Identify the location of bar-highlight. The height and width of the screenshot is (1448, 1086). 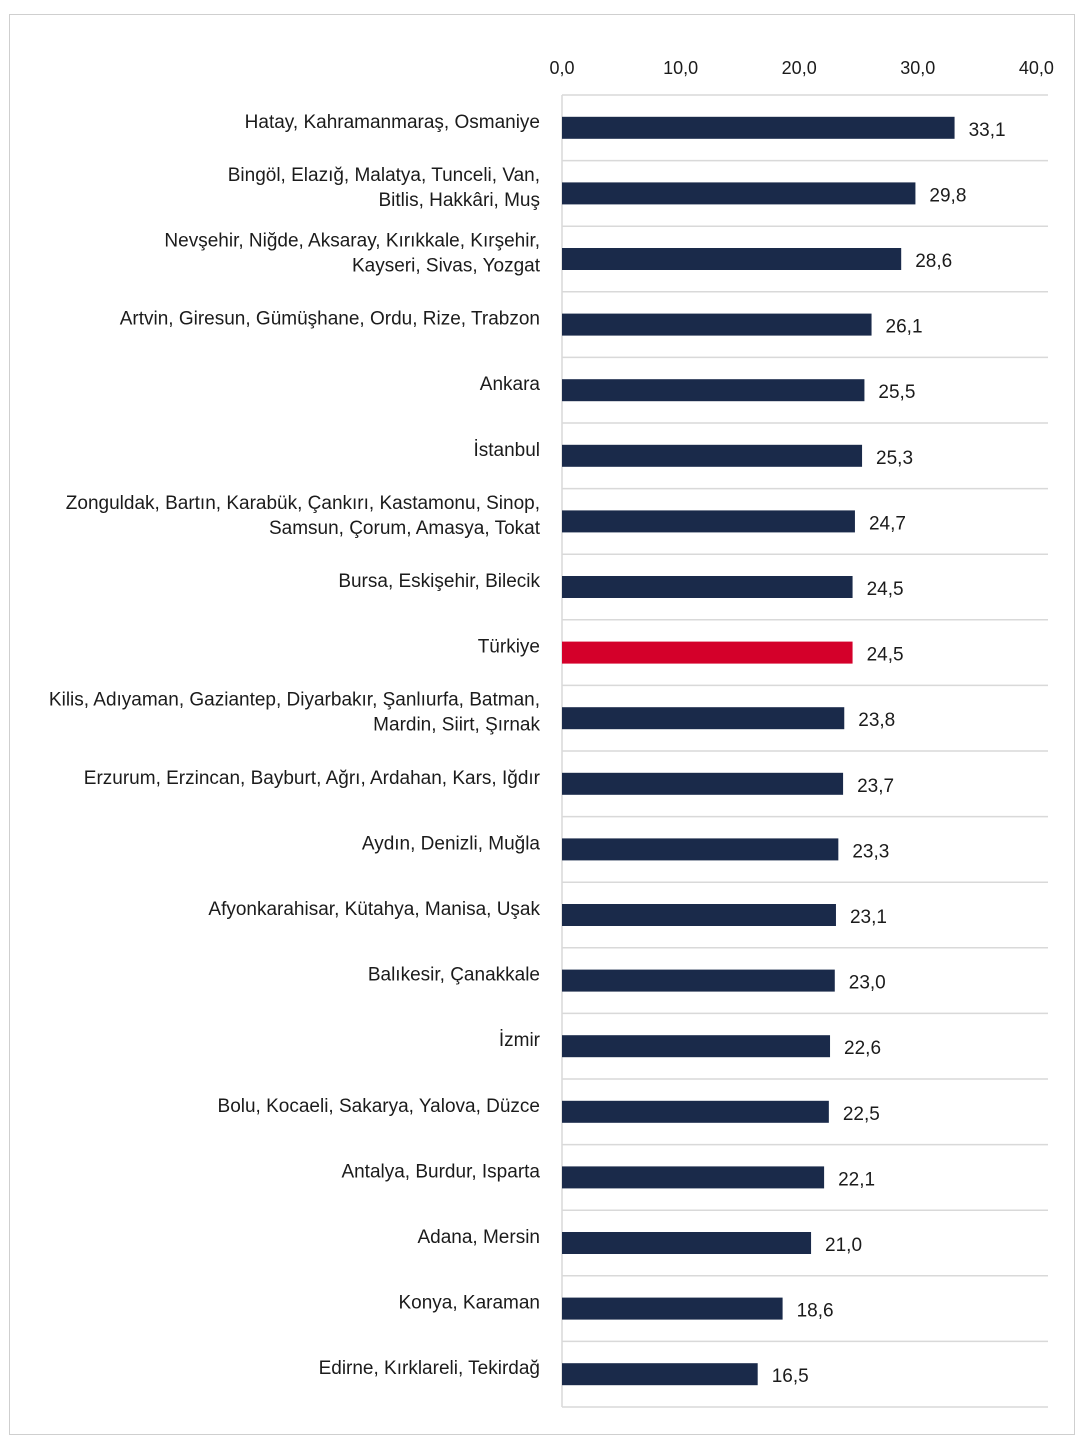
(707, 652).